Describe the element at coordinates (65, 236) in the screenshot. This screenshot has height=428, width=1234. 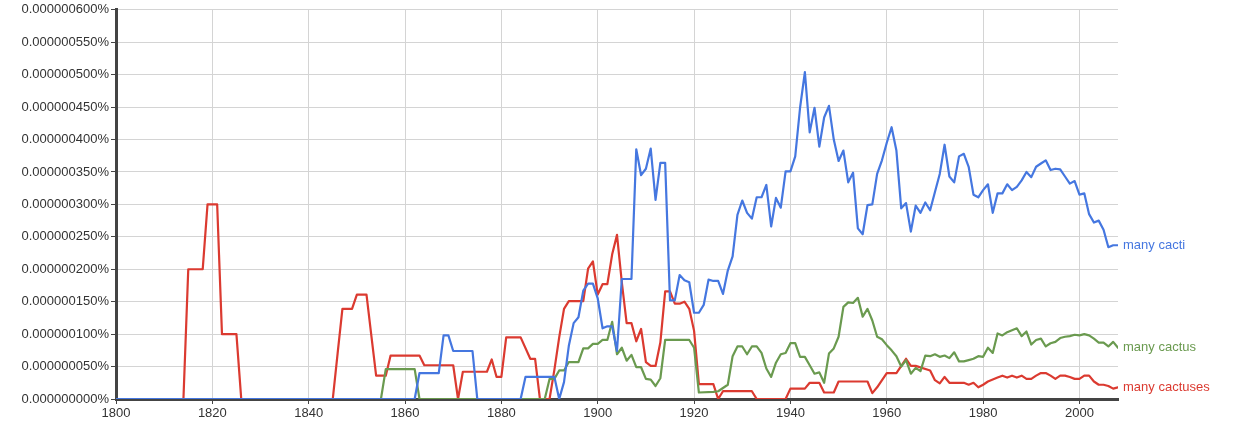
I see `y-tick-label: 0.000000250%` at that location.